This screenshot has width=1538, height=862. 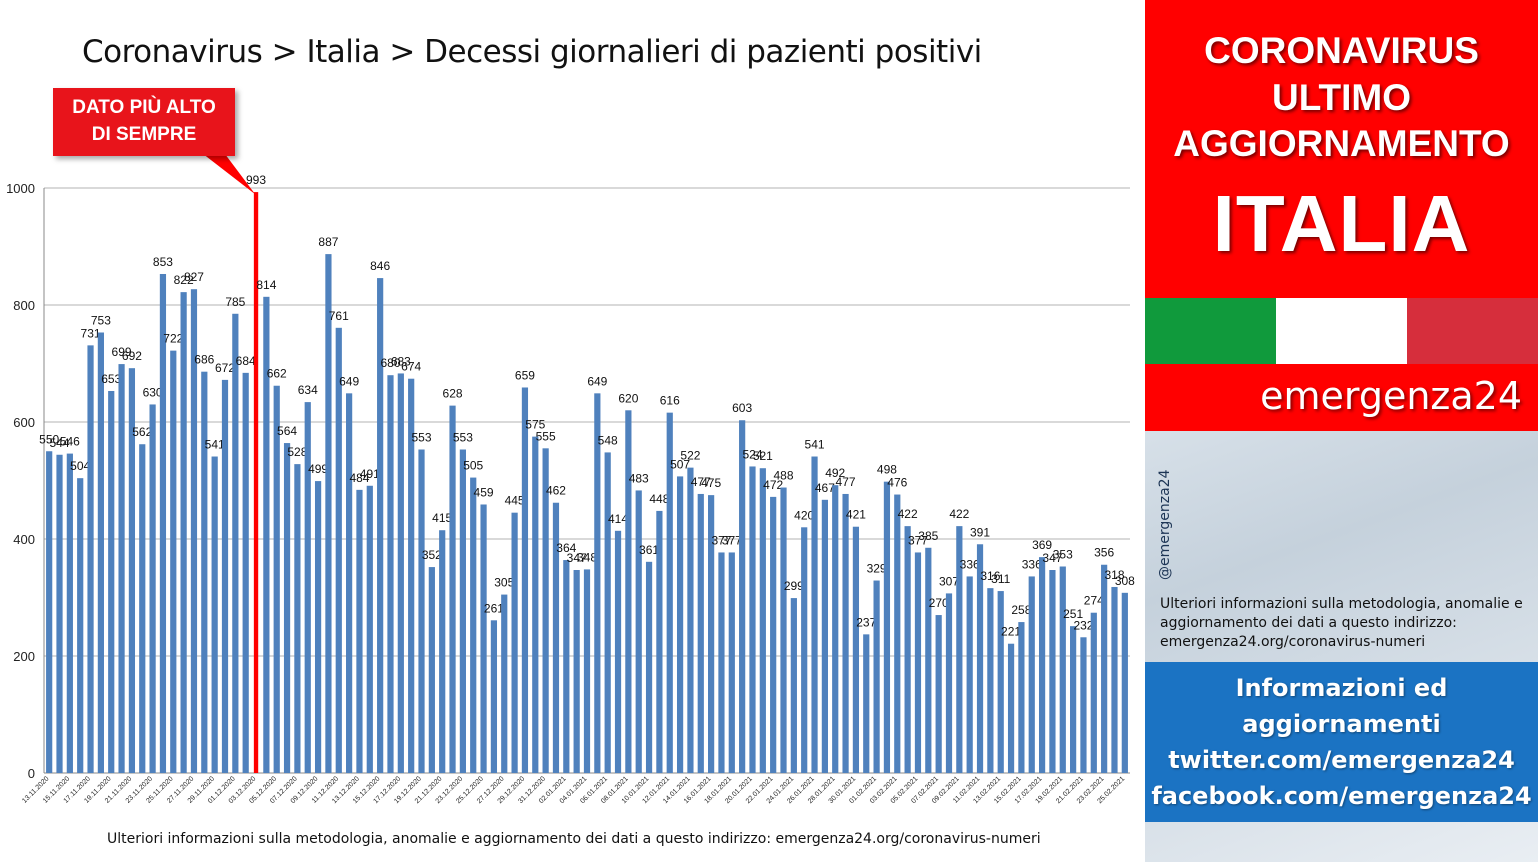 What do you see at coordinates (1341, 331) in the screenshot?
I see `italian-flag` at bounding box center [1341, 331].